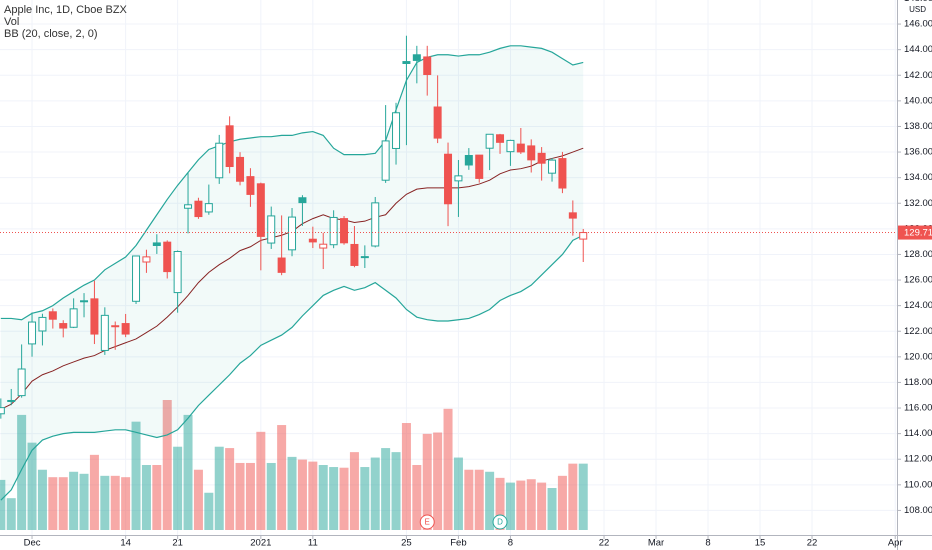 Image resolution: width=932 pixels, height=550 pixels. What do you see at coordinates (917, 9) in the screenshot?
I see `currency-label: USD` at bounding box center [917, 9].